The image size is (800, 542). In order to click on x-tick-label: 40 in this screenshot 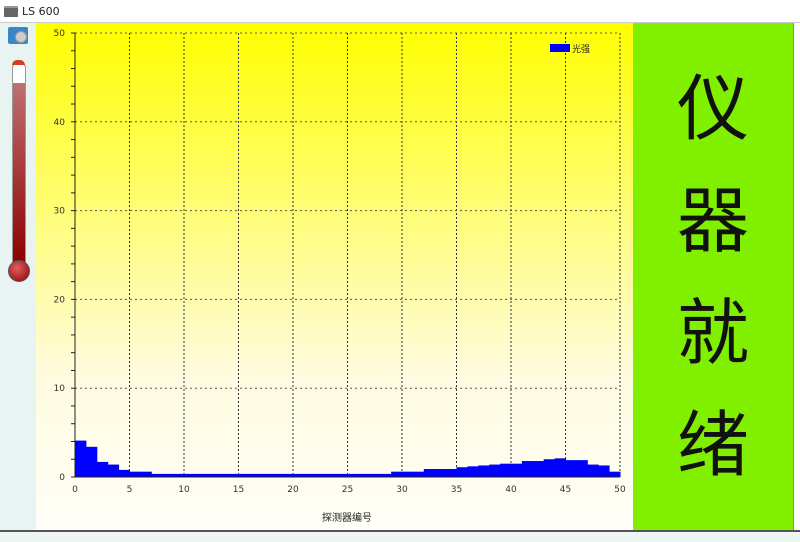, I will do `click(511, 490)`.